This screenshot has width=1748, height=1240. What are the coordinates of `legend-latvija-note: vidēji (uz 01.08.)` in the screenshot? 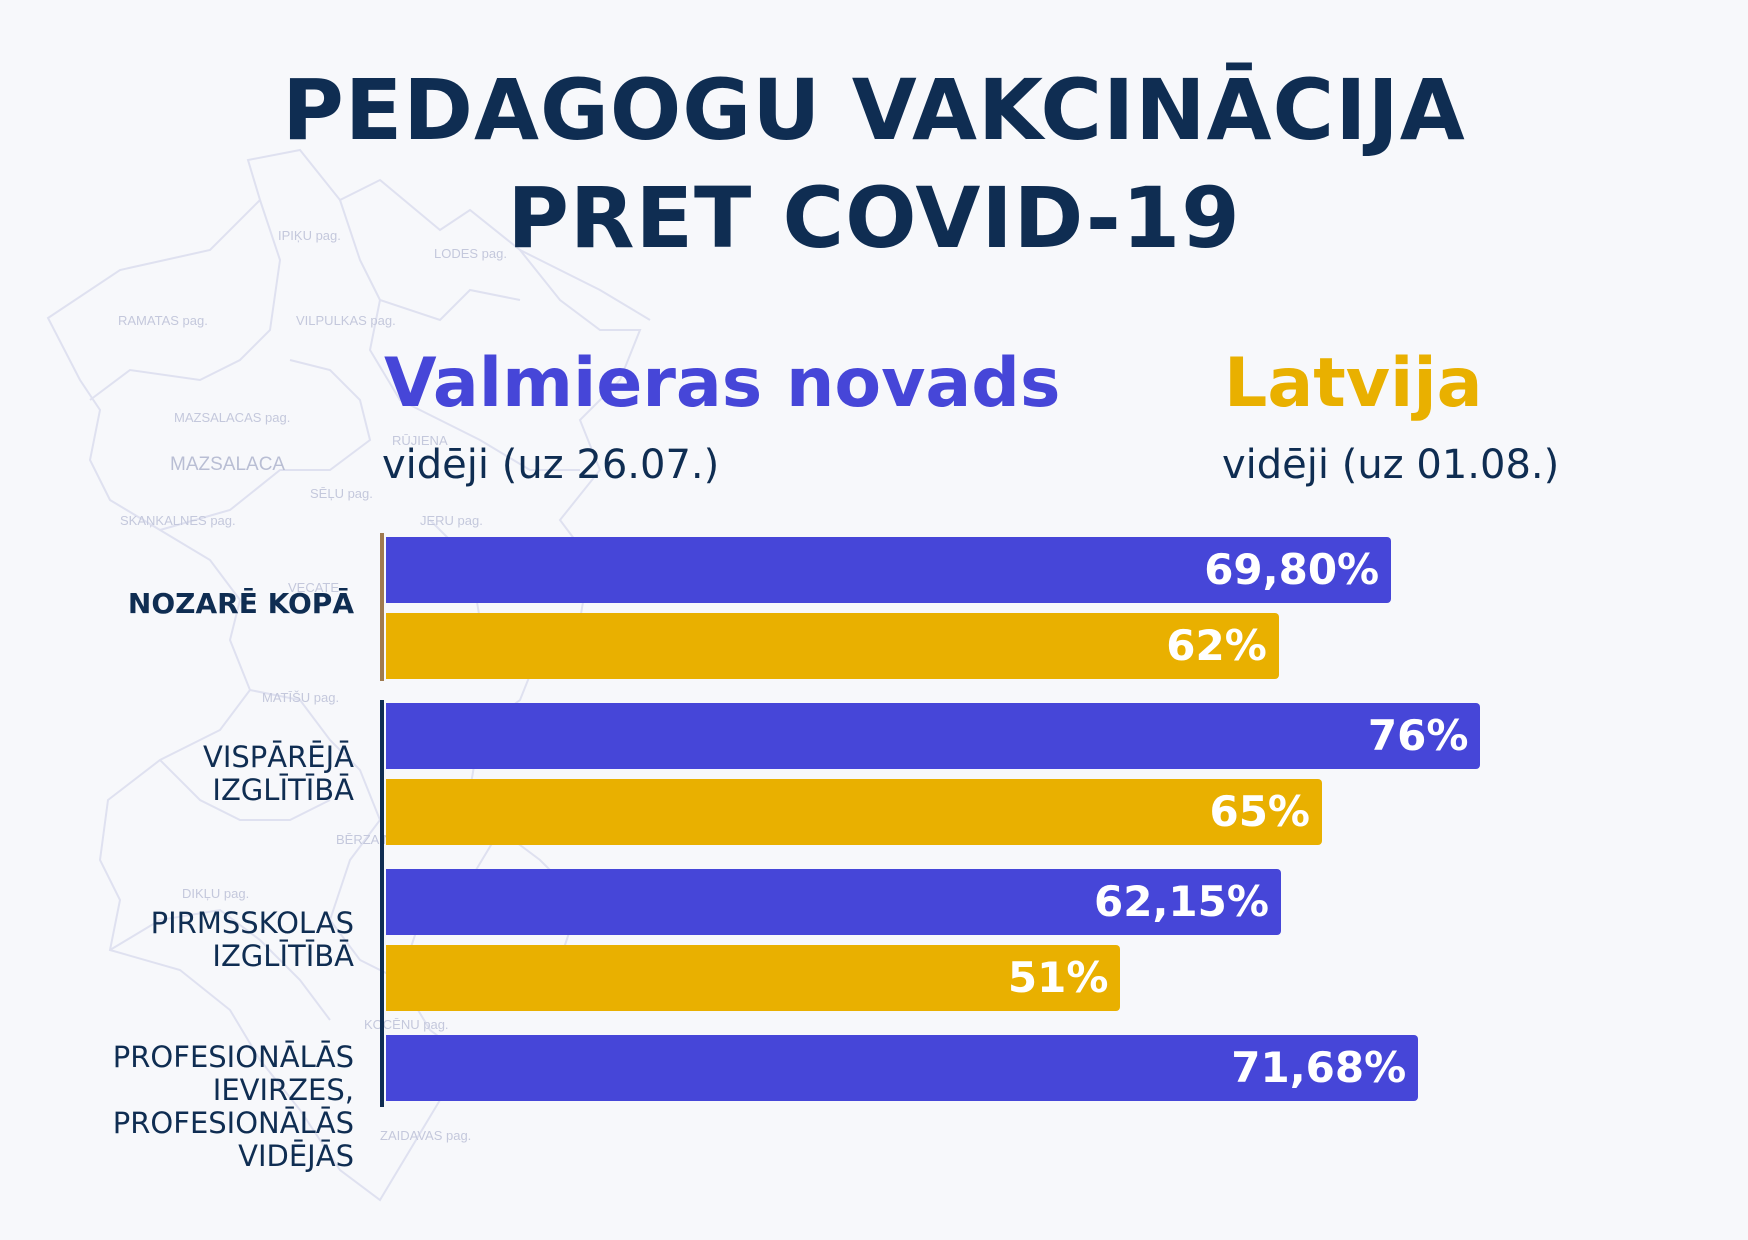 It's located at (1391, 465).